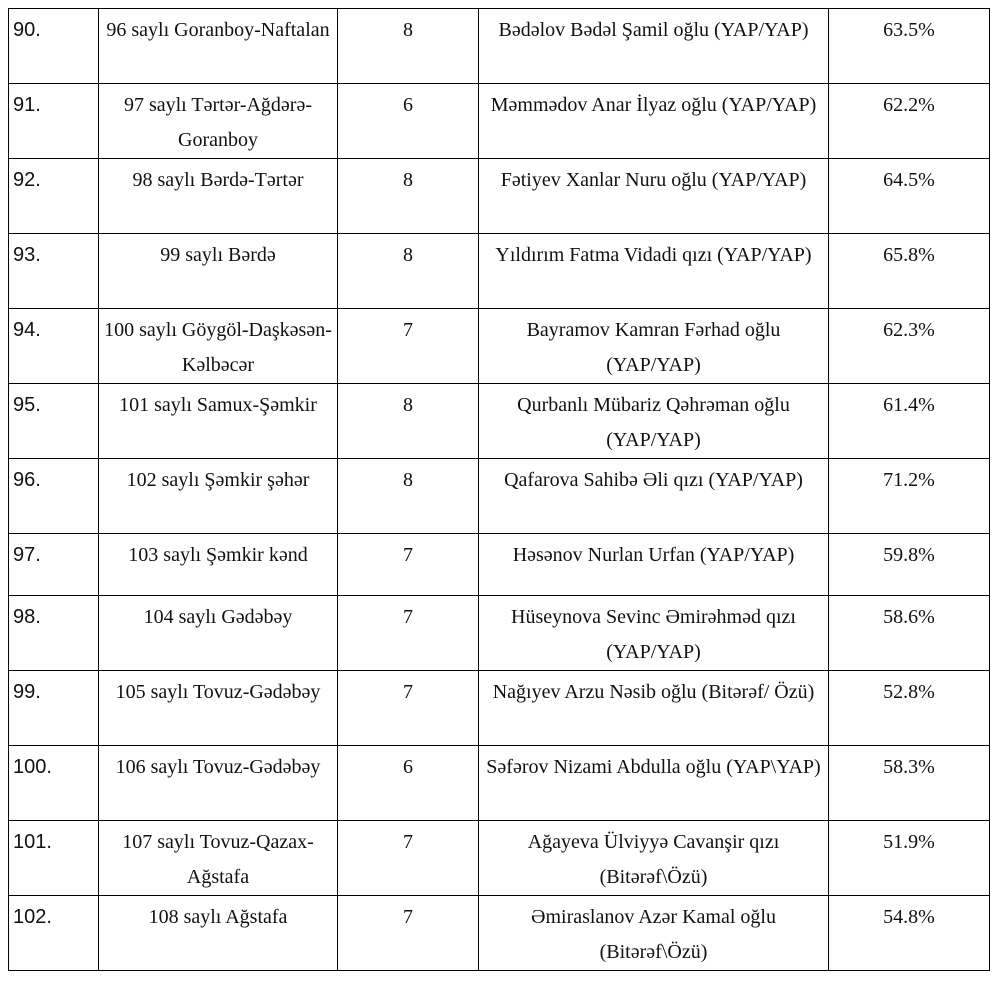 The height and width of the screenshot is (988, 1000). I want to click on row-number: 90., so click(53, 46).